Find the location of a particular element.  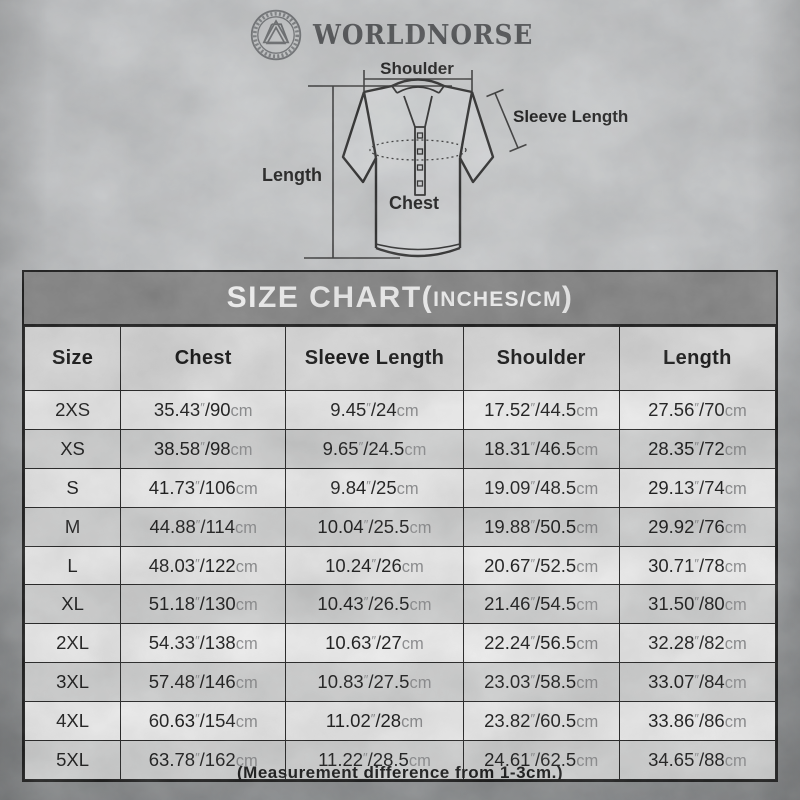

measurement-cell: 10.43″/26.5cm is located at coordinates (374, 604).